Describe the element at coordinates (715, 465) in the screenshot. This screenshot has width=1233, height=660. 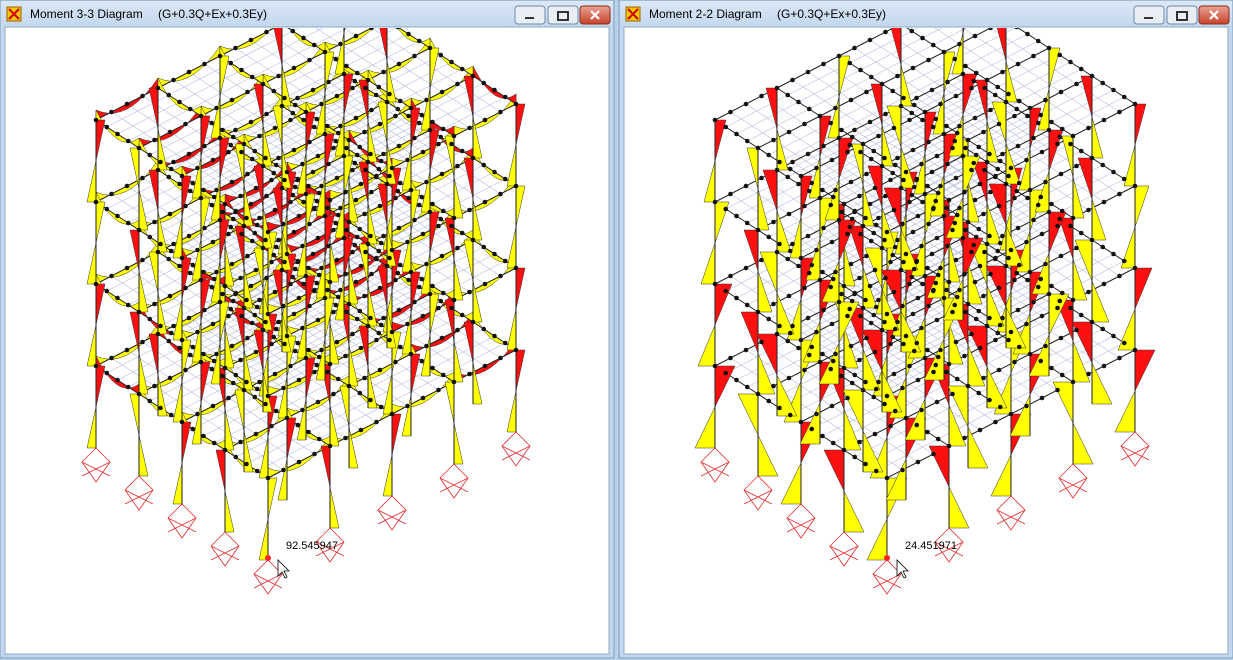
I see `support` at that location.